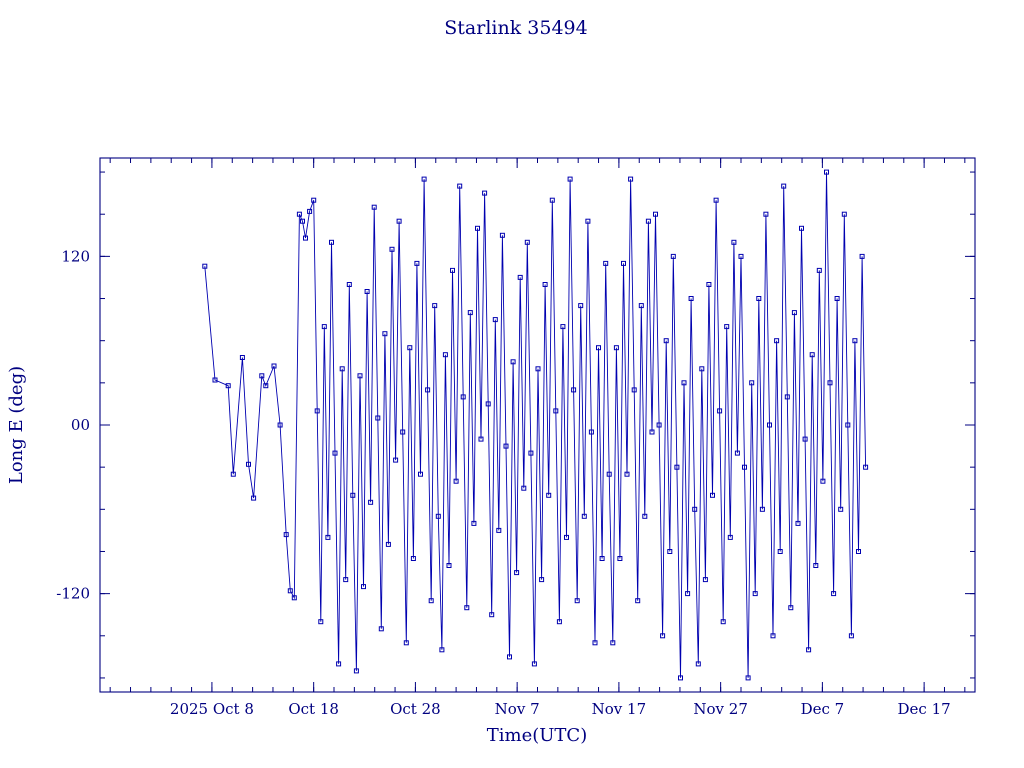  What do you see at coordinates (212, 709) in the screenshot?
I see `x-tick-label: 2025 Oct 8` at bounding box center [212, 709].